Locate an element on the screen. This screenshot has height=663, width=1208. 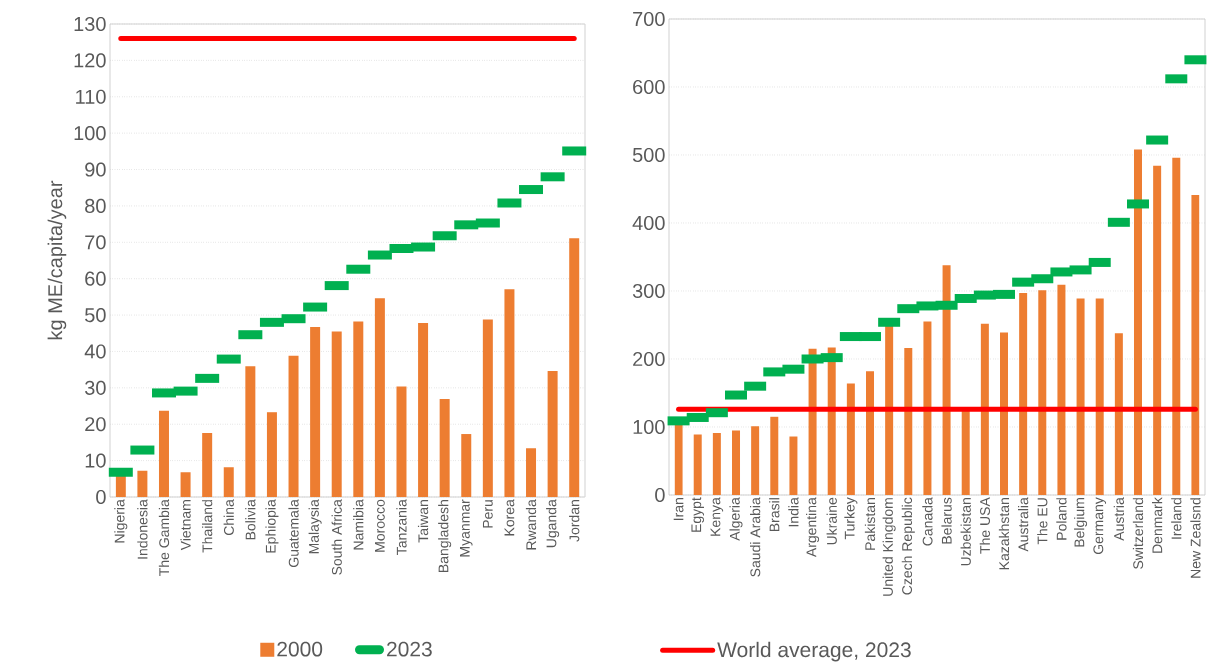
x-tick-label: Vietnam is located at coordinates (185, 525).